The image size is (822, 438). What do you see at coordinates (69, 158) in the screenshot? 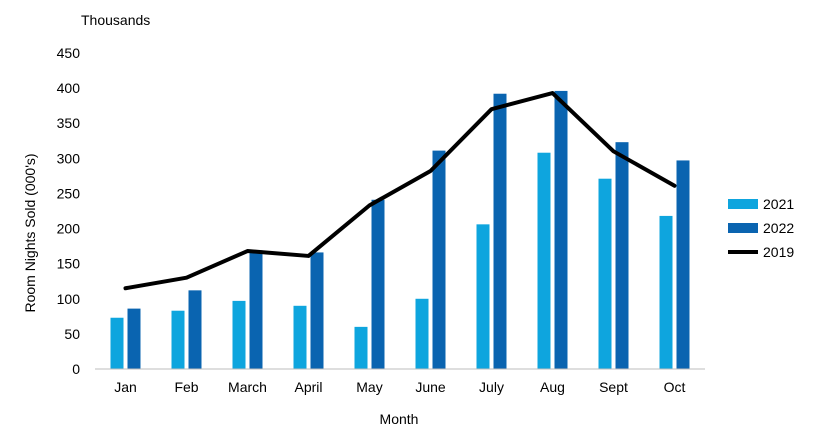
I see `y-tick-label: 300` at bounding box center [69, 158].